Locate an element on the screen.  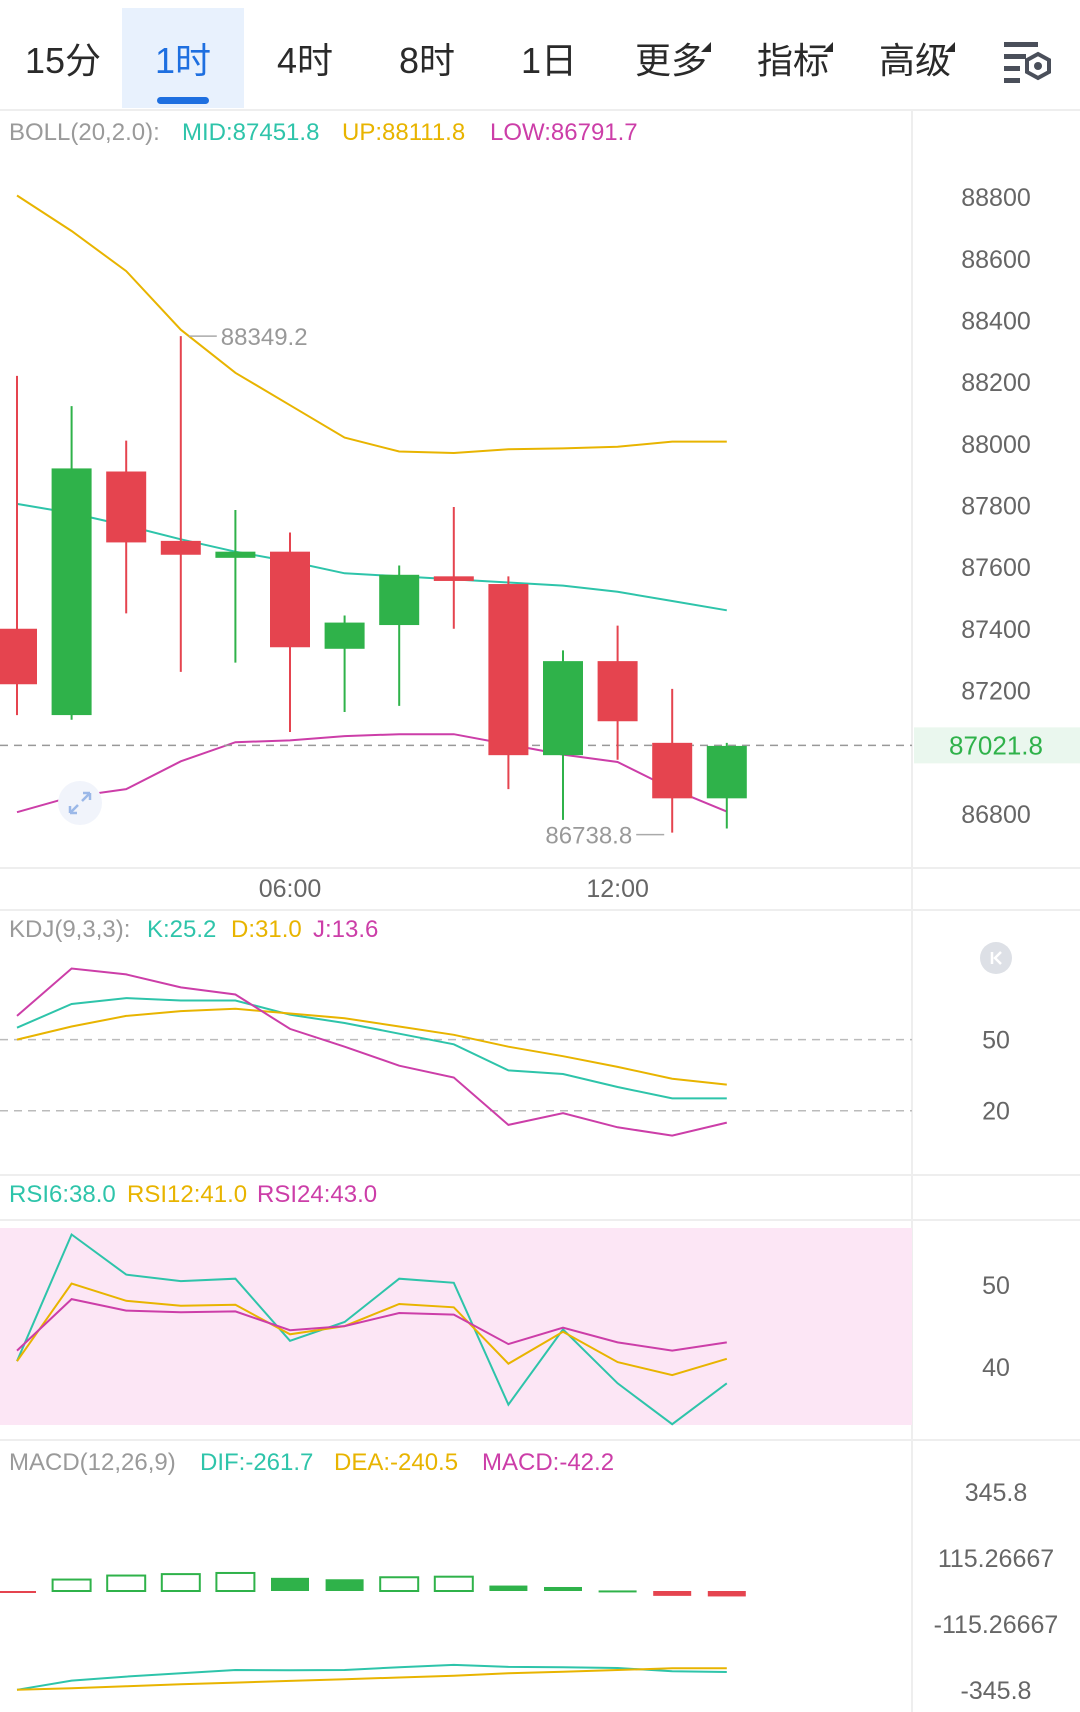
rsi-band is located at coordinates (456, 1326).